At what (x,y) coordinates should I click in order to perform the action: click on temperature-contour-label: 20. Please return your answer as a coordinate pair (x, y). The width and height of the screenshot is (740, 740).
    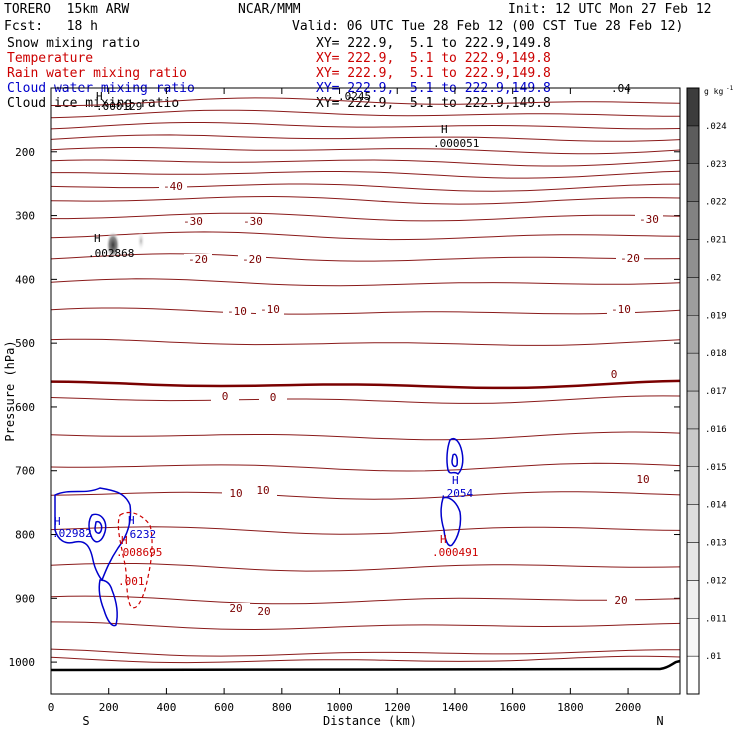
    Looking at the image, I should click on (235, 608).